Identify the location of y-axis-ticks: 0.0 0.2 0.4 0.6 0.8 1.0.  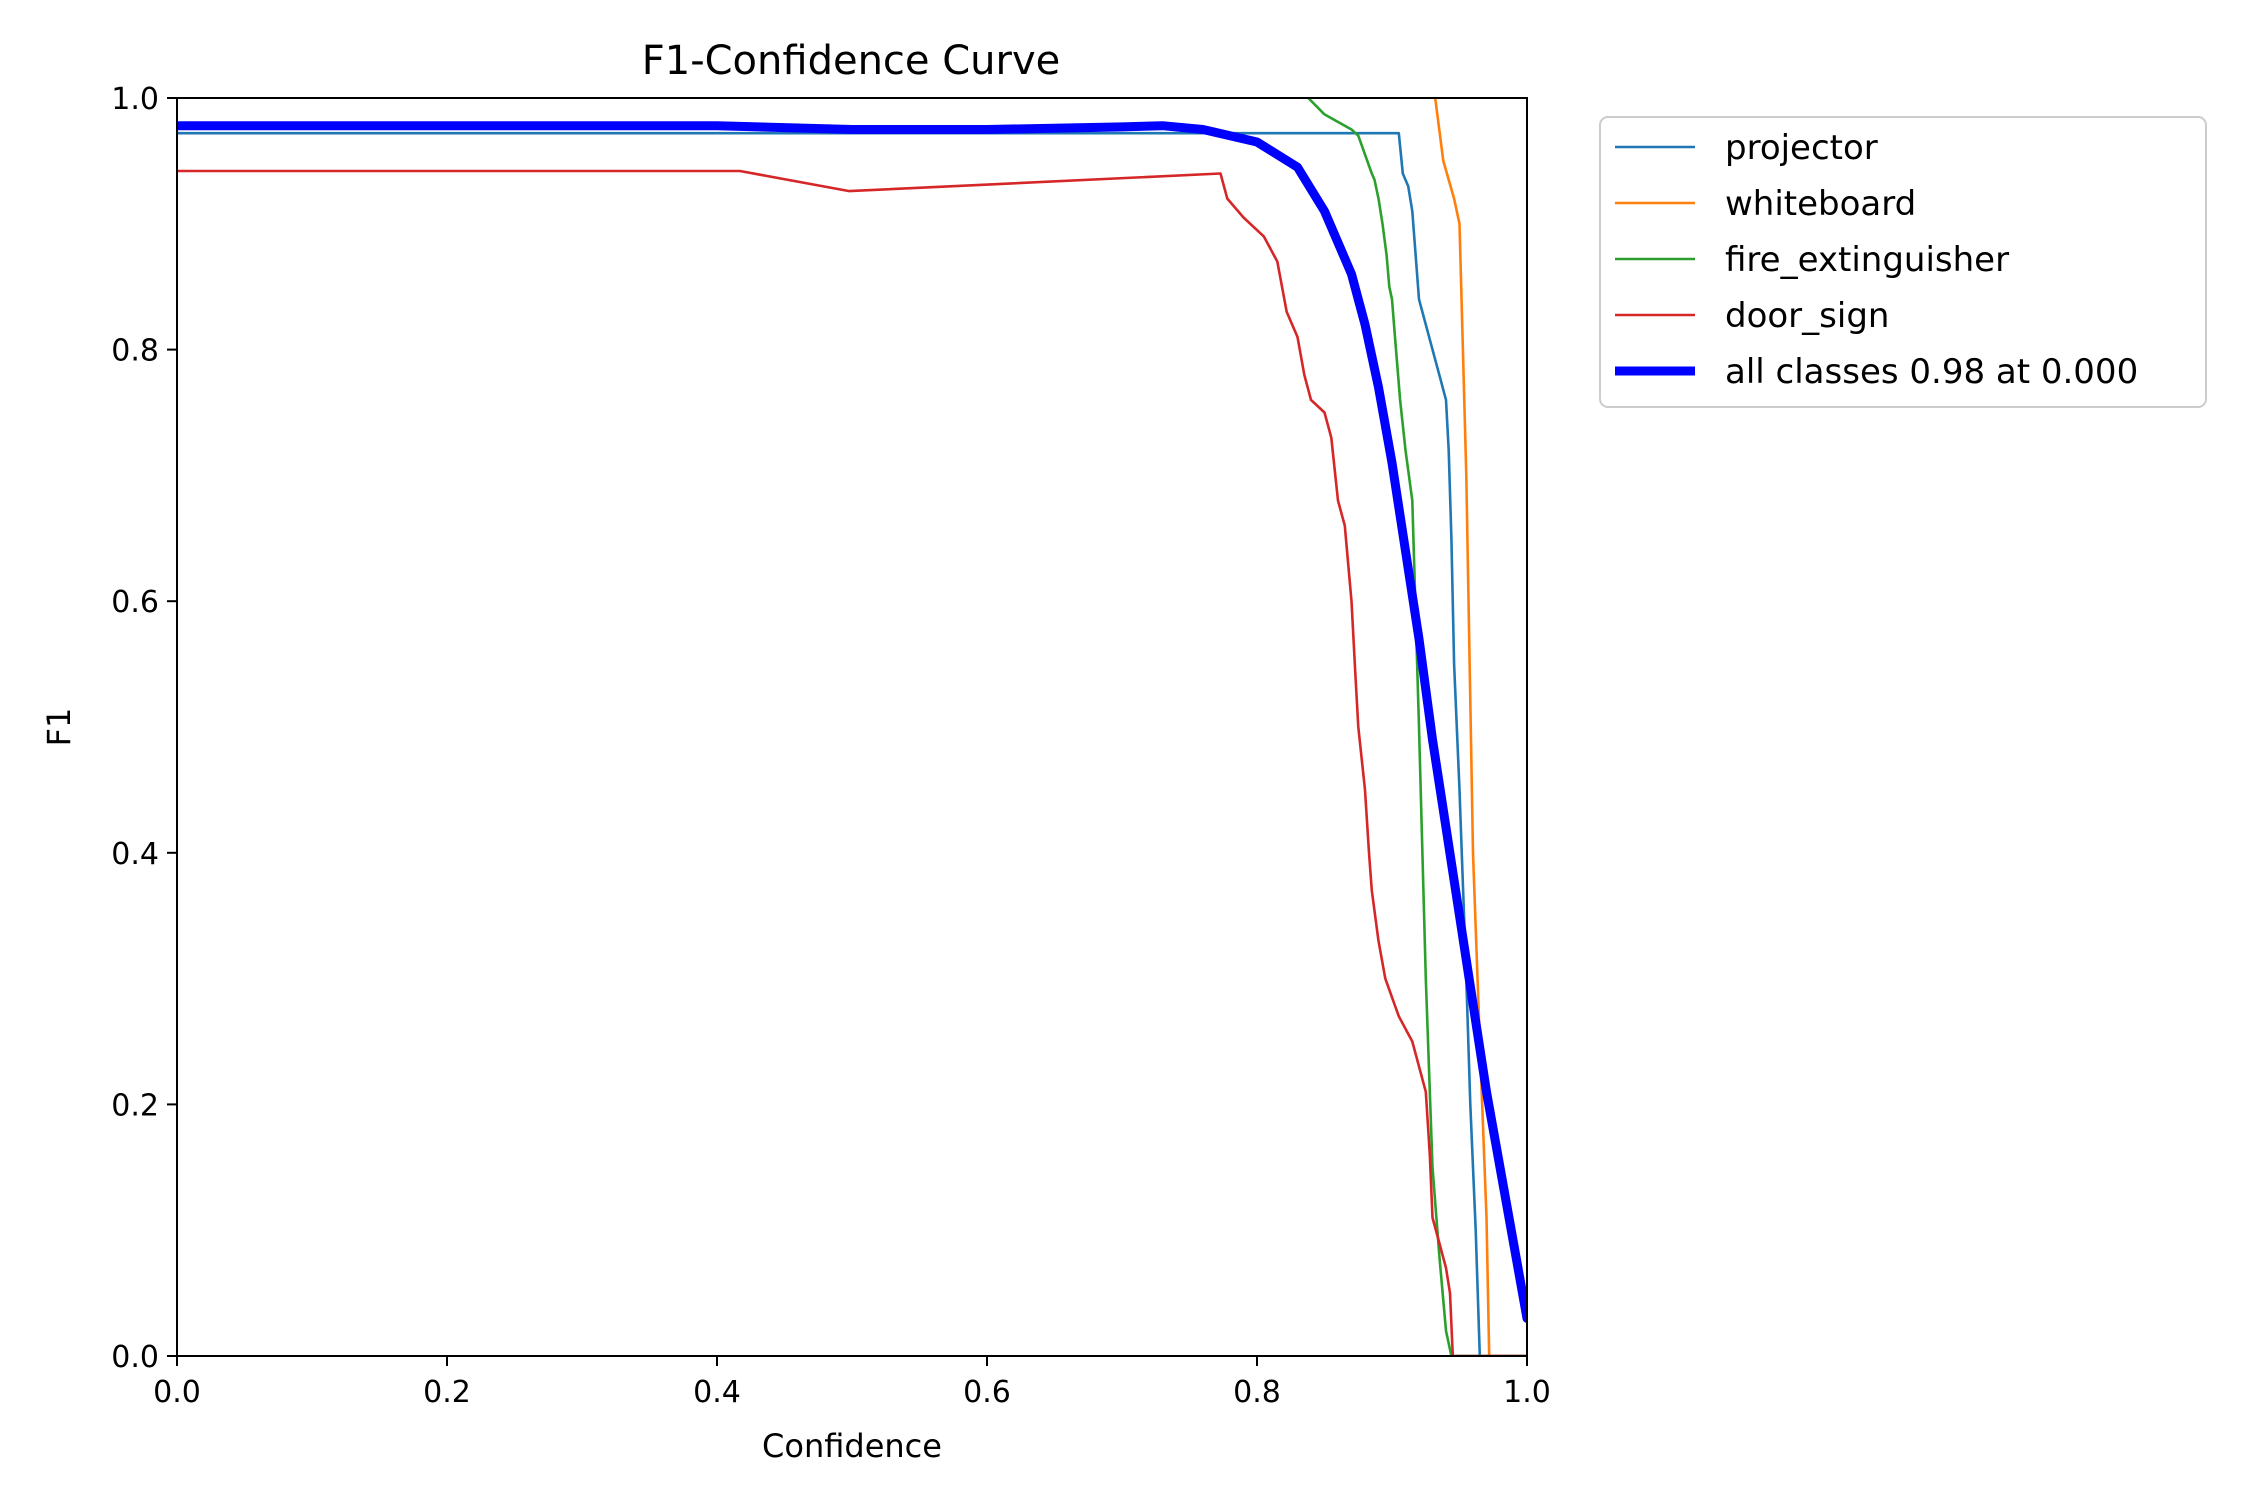
(144, 728).